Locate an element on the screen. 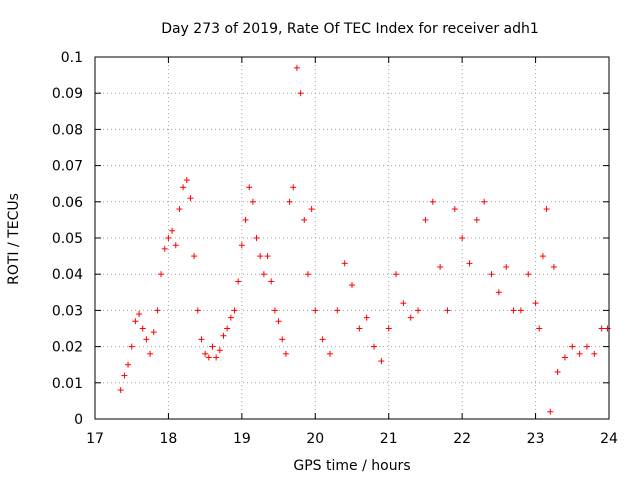  y-tick-label: 0.05 is located at coordinates (67, 239).